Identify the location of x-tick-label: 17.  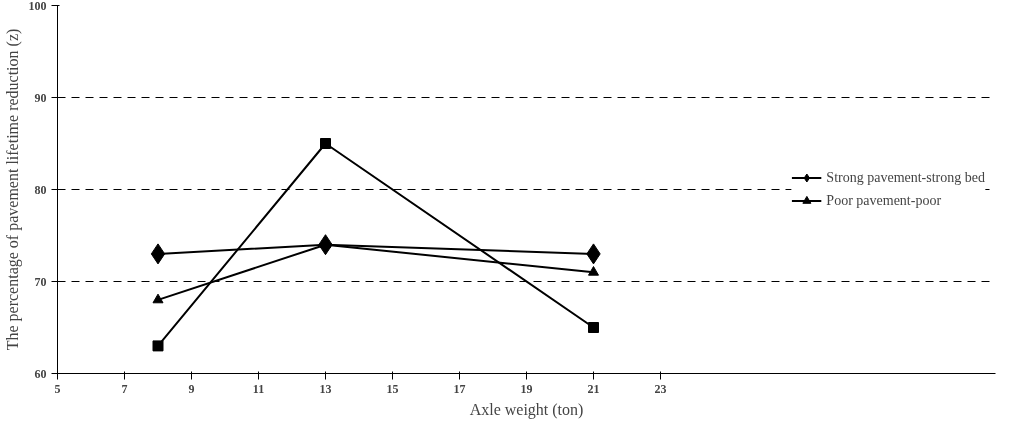
(459, 388).